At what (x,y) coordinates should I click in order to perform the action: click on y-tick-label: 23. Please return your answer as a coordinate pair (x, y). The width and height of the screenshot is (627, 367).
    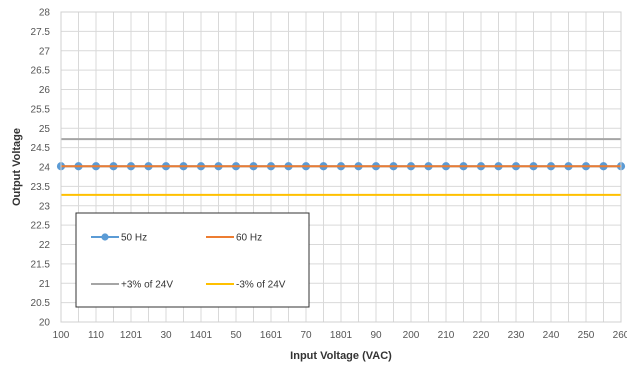
    Looking at the image, I should click on (45, 206).